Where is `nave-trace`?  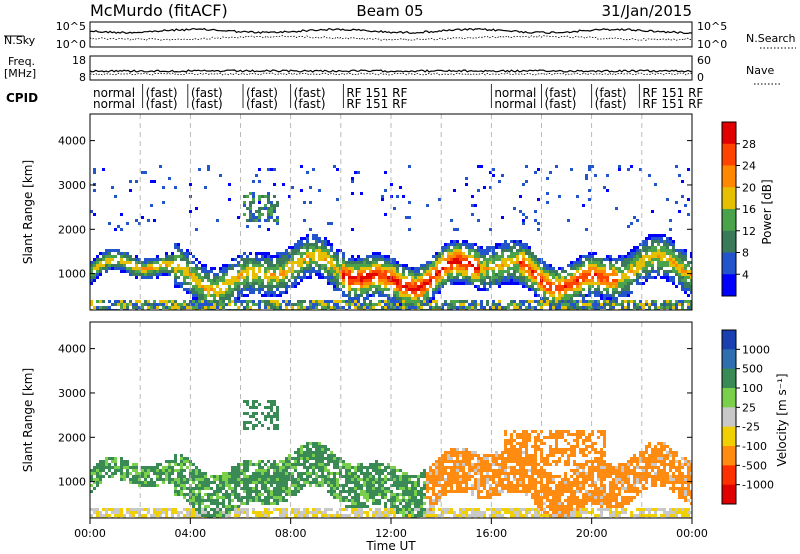 nave-trace is located at coordinates (391, 74).